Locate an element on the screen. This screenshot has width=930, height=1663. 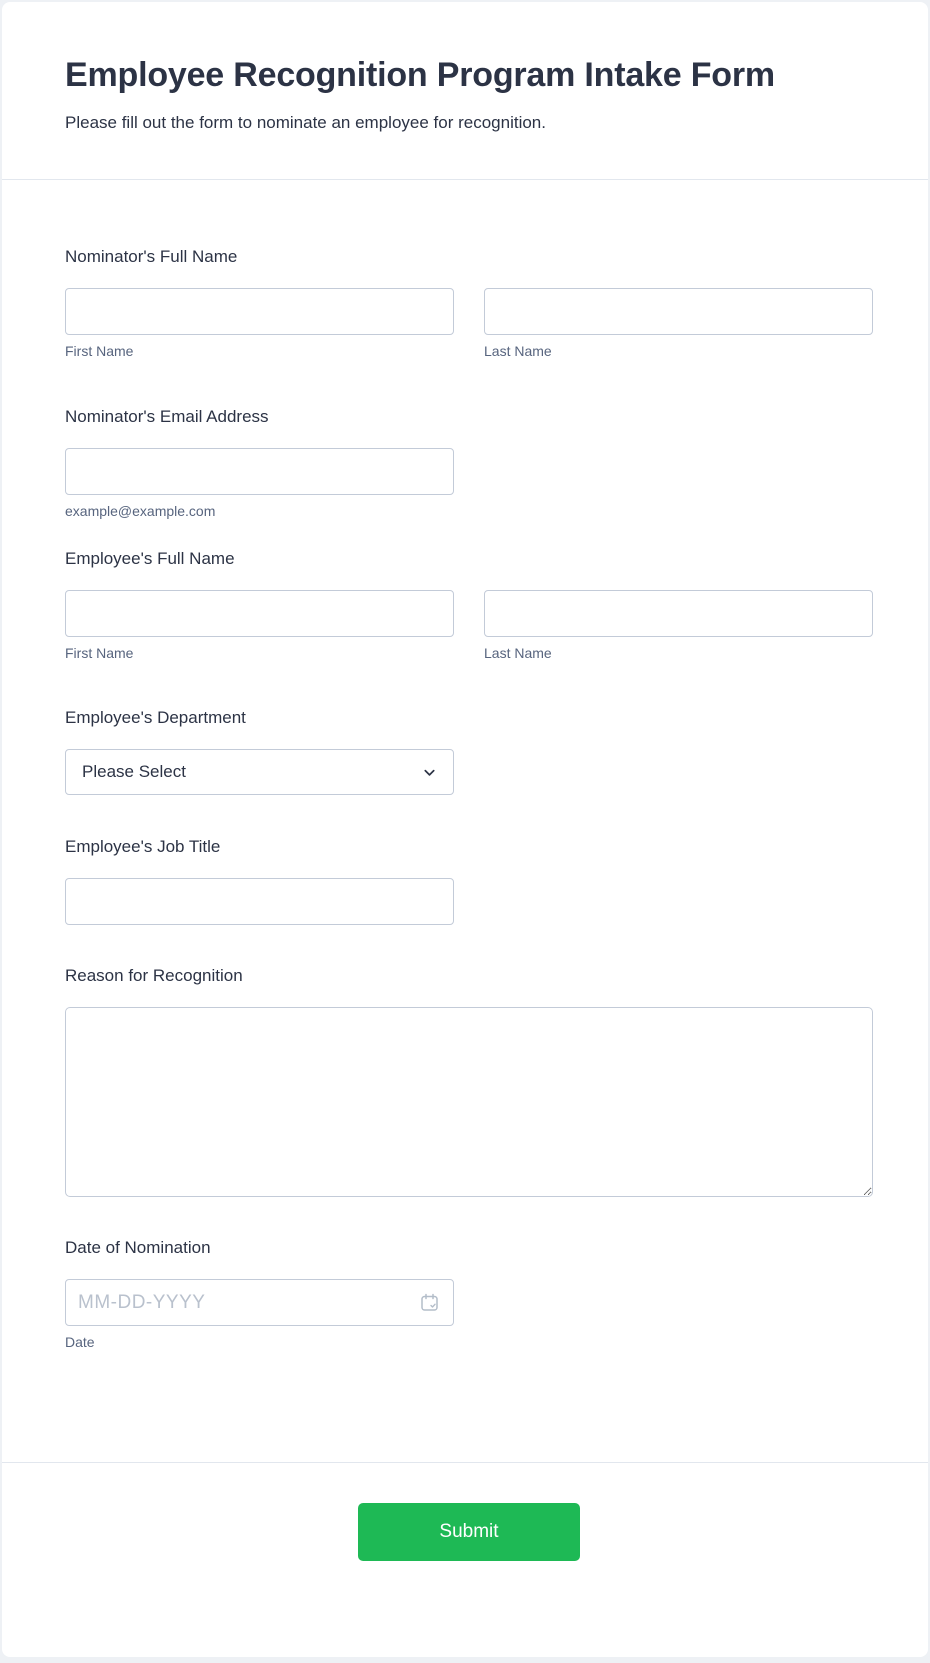
nominator-full-name-label: Nominator's Full Name is located at coordinates (151, 256).